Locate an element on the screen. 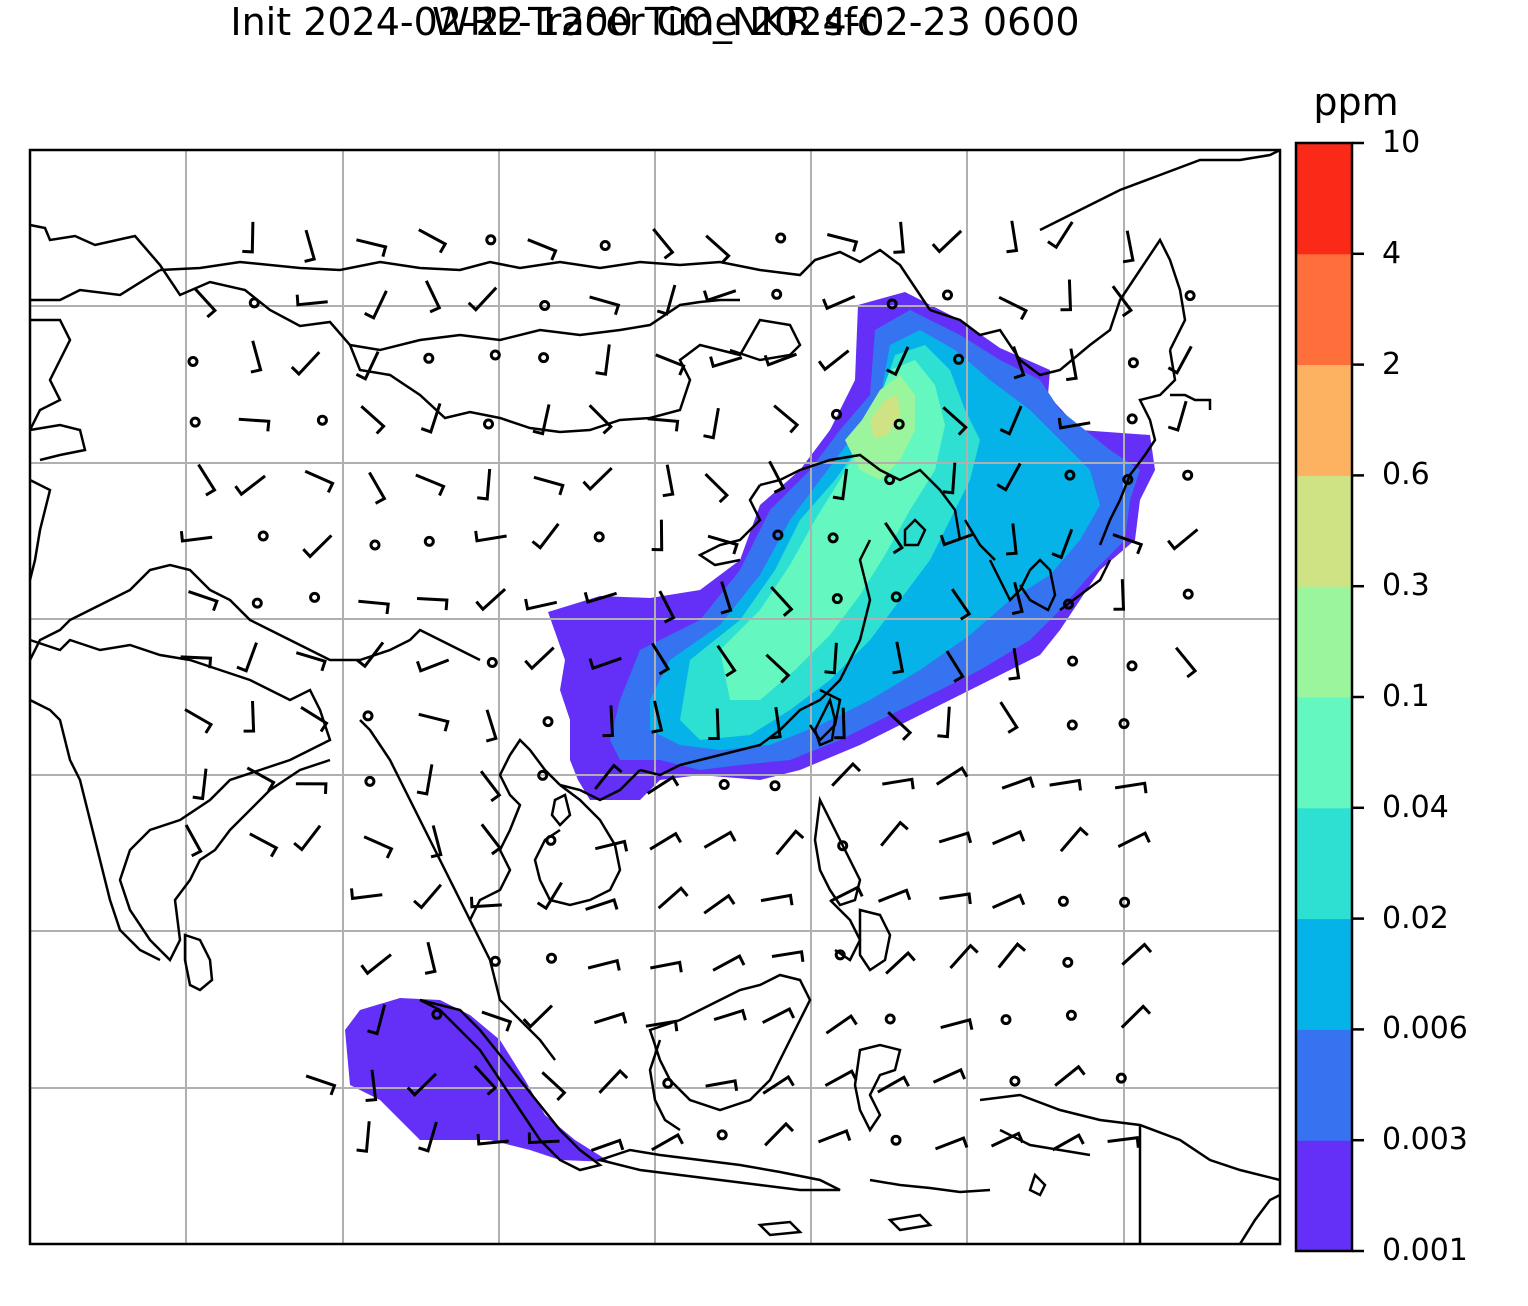 The height and width of the screenshot is (1306, 1528). colorbar-frame is located at coordinates (1324, 697).